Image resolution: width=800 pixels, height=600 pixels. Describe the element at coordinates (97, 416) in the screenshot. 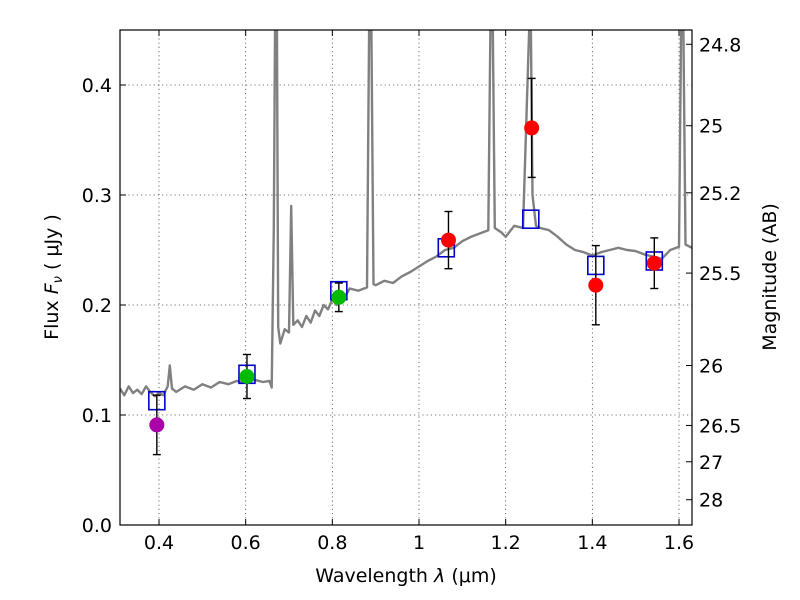

I see `y-tick-label: 0.1` at that location.